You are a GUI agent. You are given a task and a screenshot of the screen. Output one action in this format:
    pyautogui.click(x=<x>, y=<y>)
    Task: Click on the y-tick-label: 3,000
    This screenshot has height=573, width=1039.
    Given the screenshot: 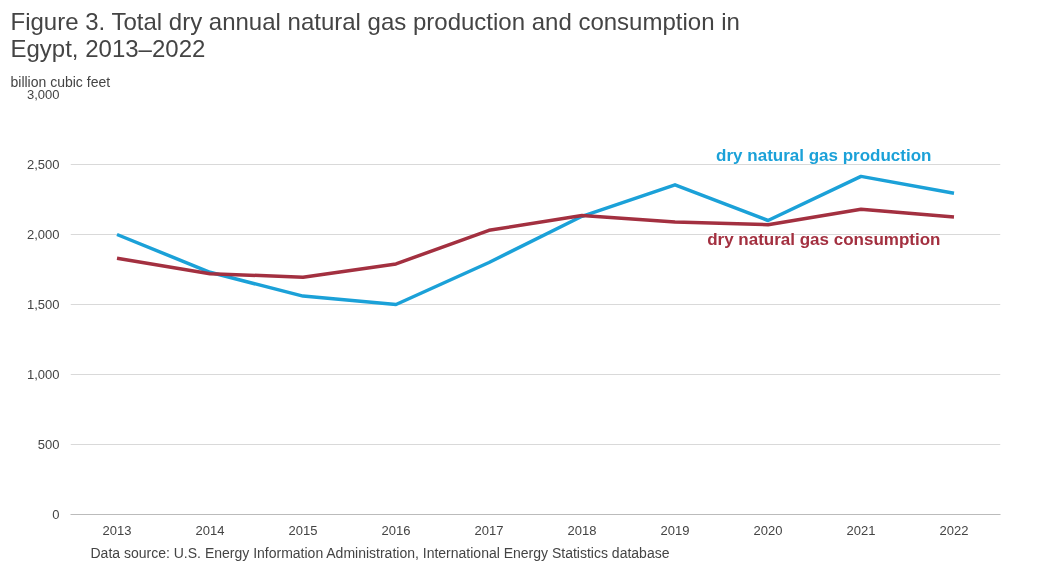 What is the action you would take?
    pyautogui.click(x=43, y=94)
    